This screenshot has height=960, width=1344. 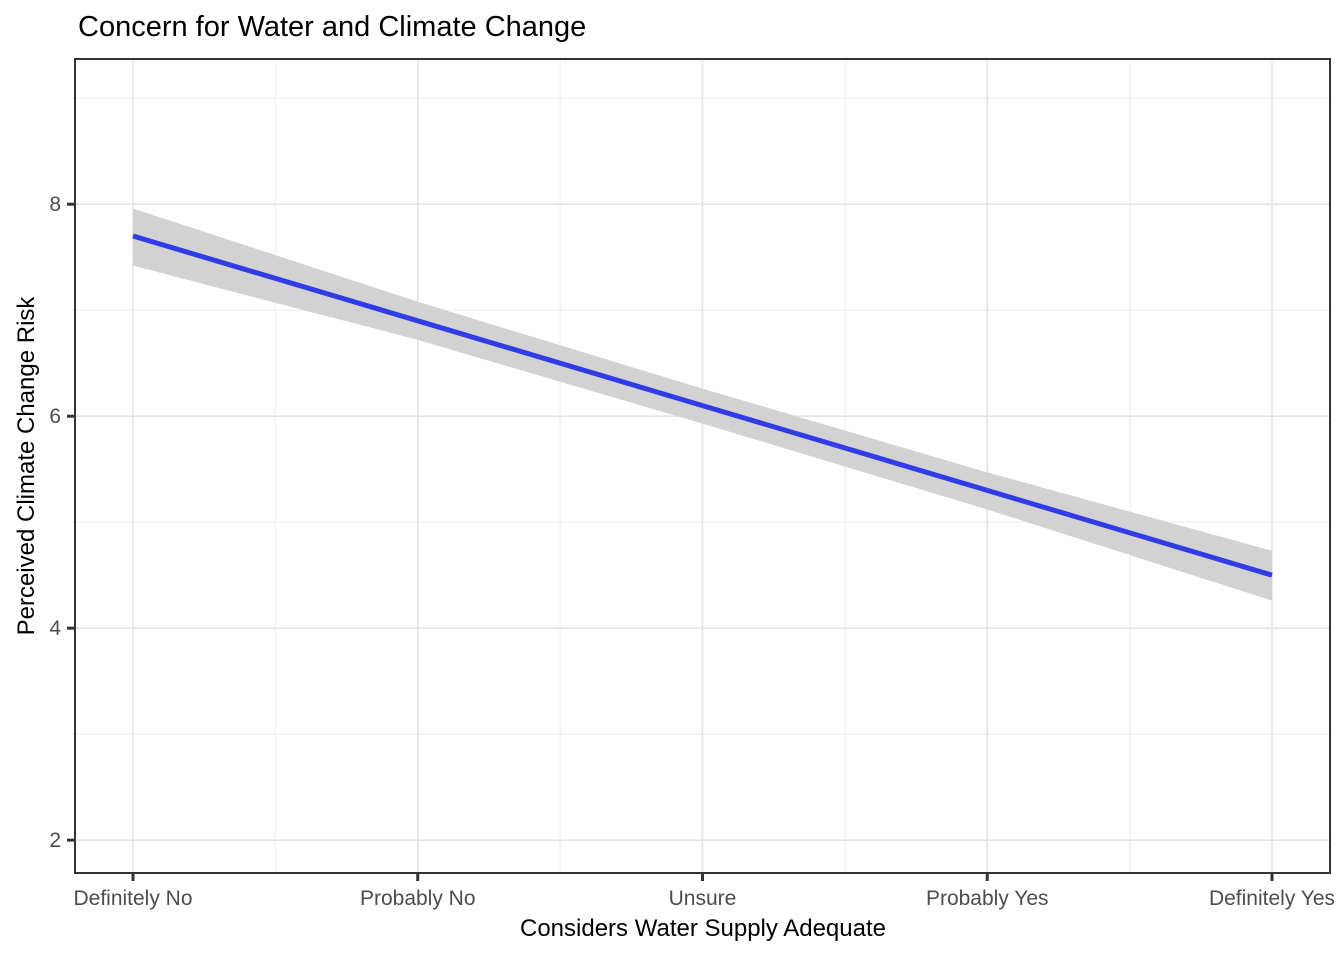 What do you see at coordinates (332, 27) in the screenshot?
I see `chart-title: Concern for Water and Climate Change` at bounding box center [332, 27].